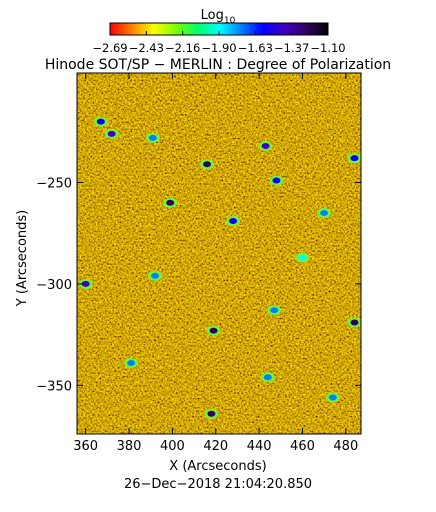 The image size is (436, 512). I want to click on colorbar-label: Log10, so click(218, 17).